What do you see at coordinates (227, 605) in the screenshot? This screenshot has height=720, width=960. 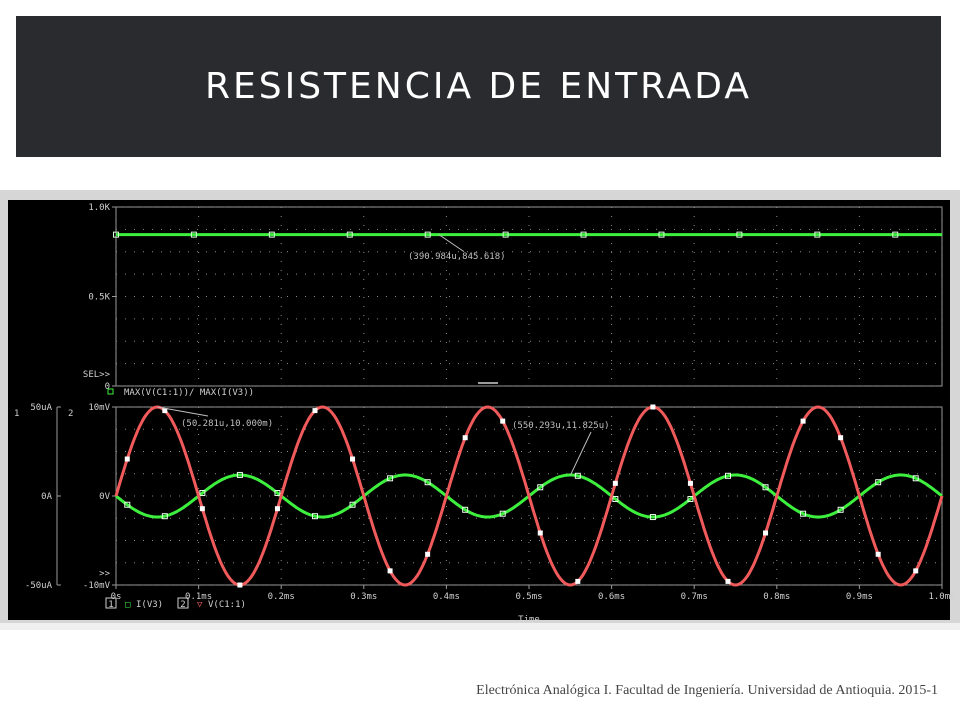 I see `legend-label: V(C1:1)` at bounding box center [227, 605].